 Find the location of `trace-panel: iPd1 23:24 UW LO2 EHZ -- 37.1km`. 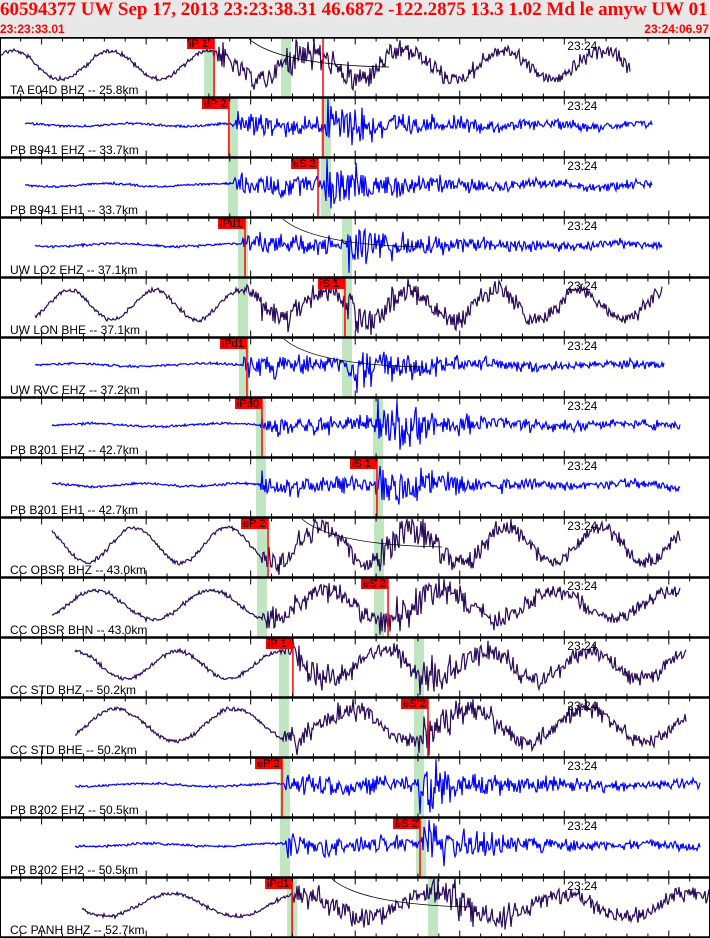

trace-panel: iPd1 23:24 UW LO2 EHZ -- 37.1km is located at coordinates (336, 247).